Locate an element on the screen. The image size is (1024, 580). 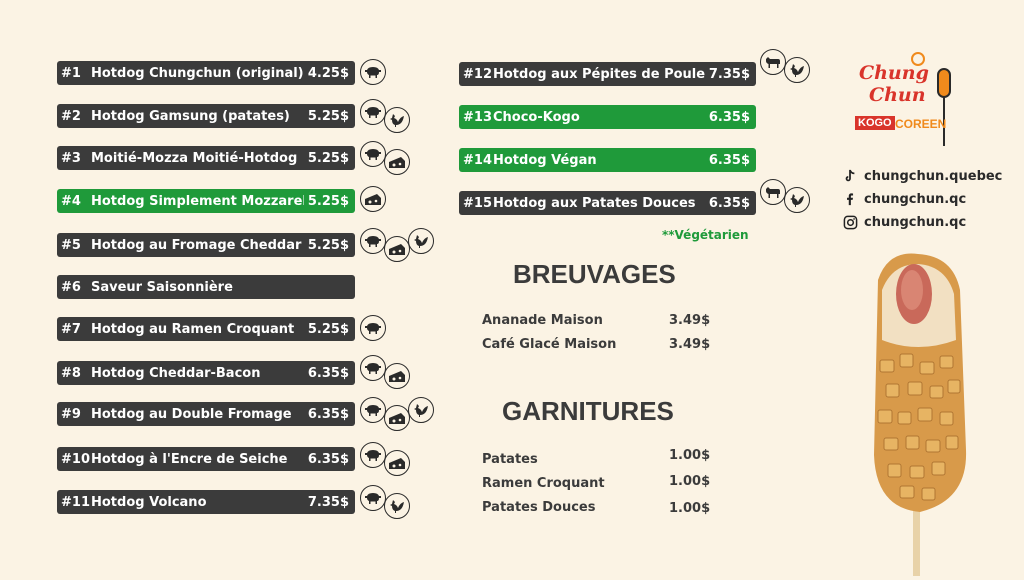
social-facebook: chungchun.qc is located at coordinates (904, 199).